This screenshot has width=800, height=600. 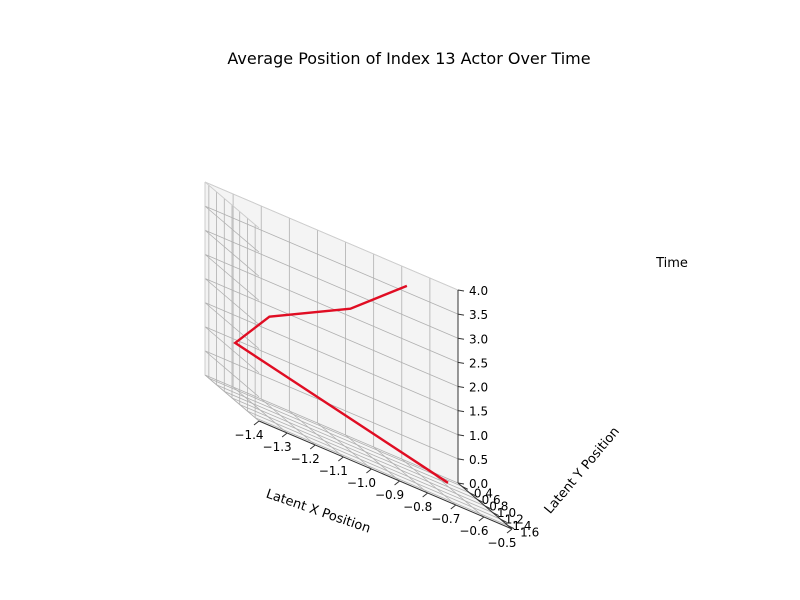 I want to click on series-line, so click(x=341, y=384).